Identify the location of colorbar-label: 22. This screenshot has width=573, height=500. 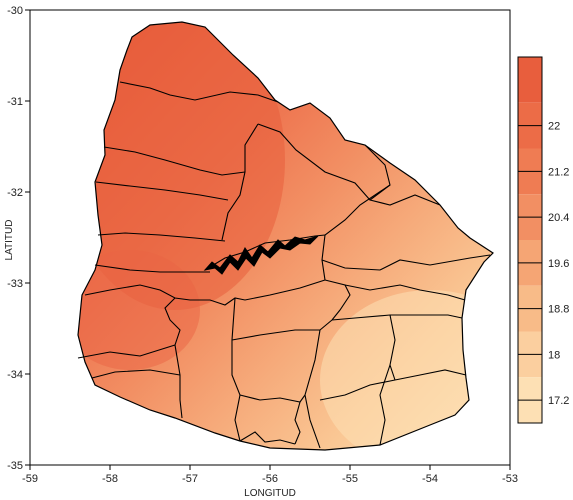
(554, 127).